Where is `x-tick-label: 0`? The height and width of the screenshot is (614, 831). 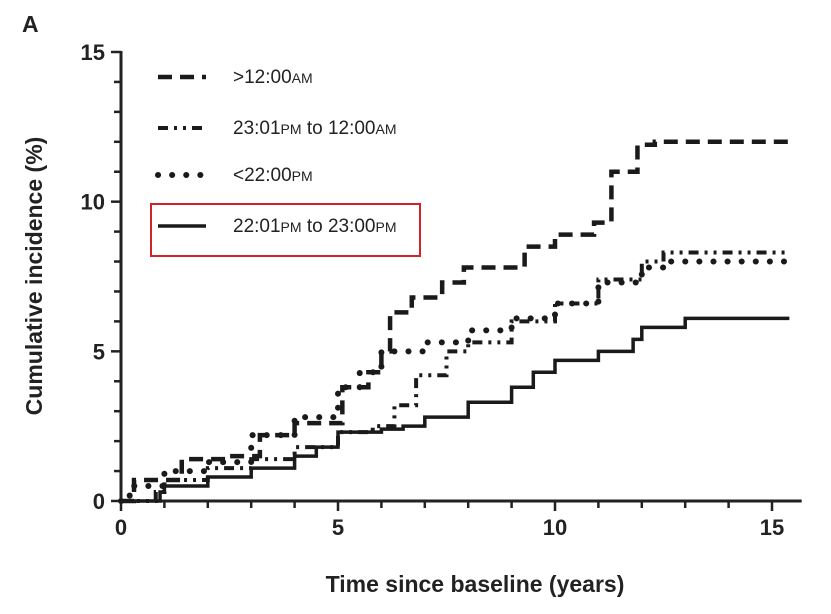 x-tick-label: 0 is located at coordinates (121, 527).